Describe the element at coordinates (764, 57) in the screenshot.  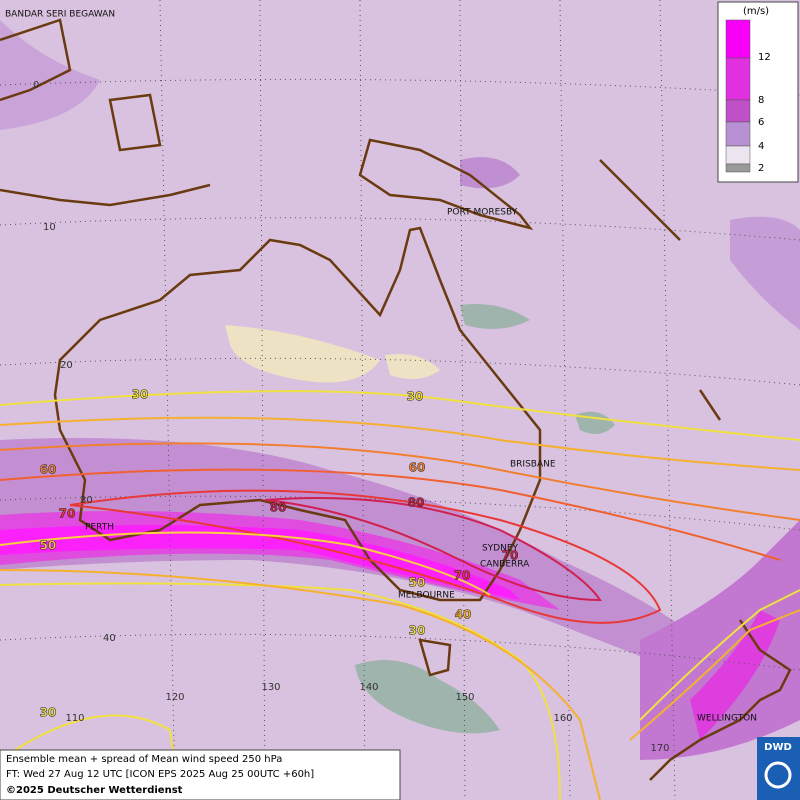
I see `legend-tick-label: 12` at that location.